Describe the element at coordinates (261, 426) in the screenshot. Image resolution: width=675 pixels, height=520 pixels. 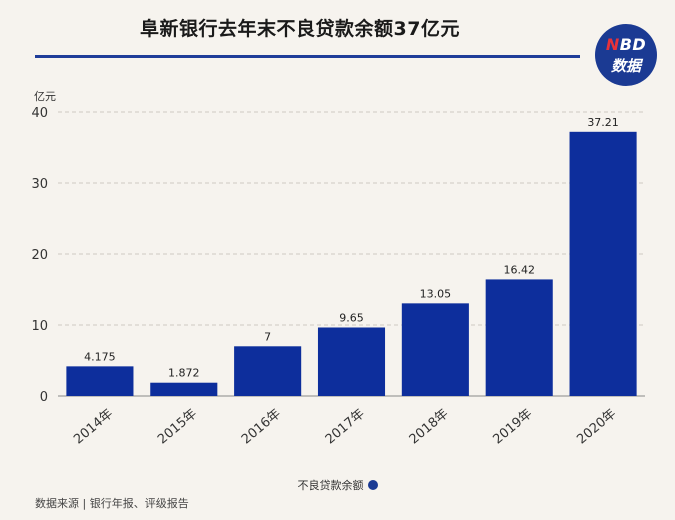
I see `x-tick-label: 2016年` at that location.